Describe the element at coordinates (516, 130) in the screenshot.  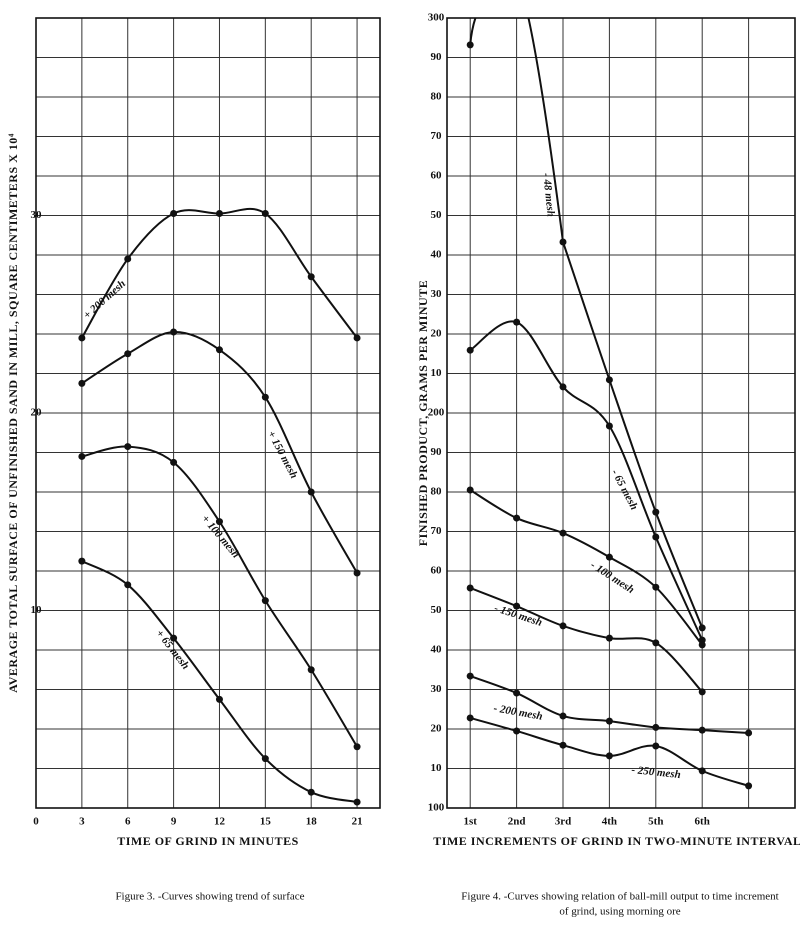
I see `curve-continuation` at that location.